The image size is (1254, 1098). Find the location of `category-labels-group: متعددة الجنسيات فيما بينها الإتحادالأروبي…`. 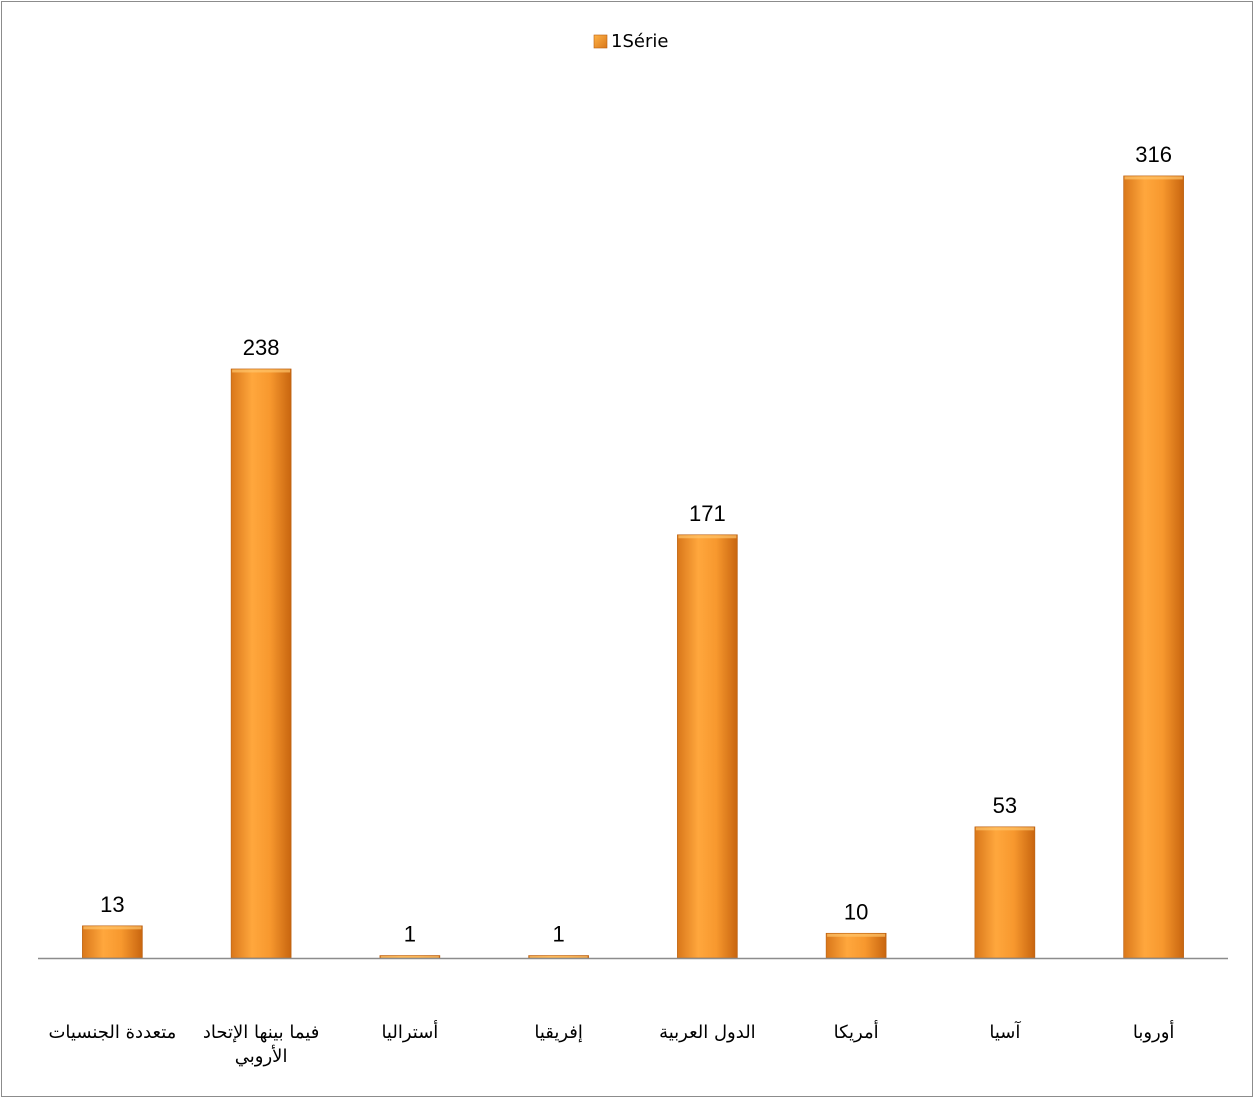

category-labels-group: متعددة الجنسيات فيما بينها الإتحادالأروبي… is located at coordinates (611, 1043).